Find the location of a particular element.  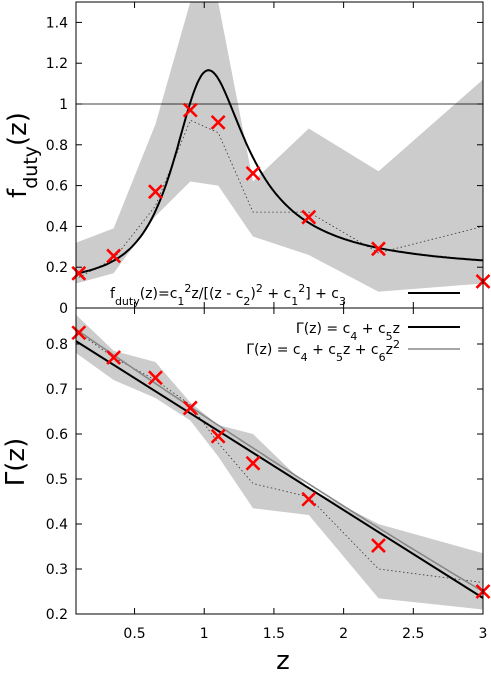

top-y-axis-label-tail: (z) is located at coordinates (18, 129).